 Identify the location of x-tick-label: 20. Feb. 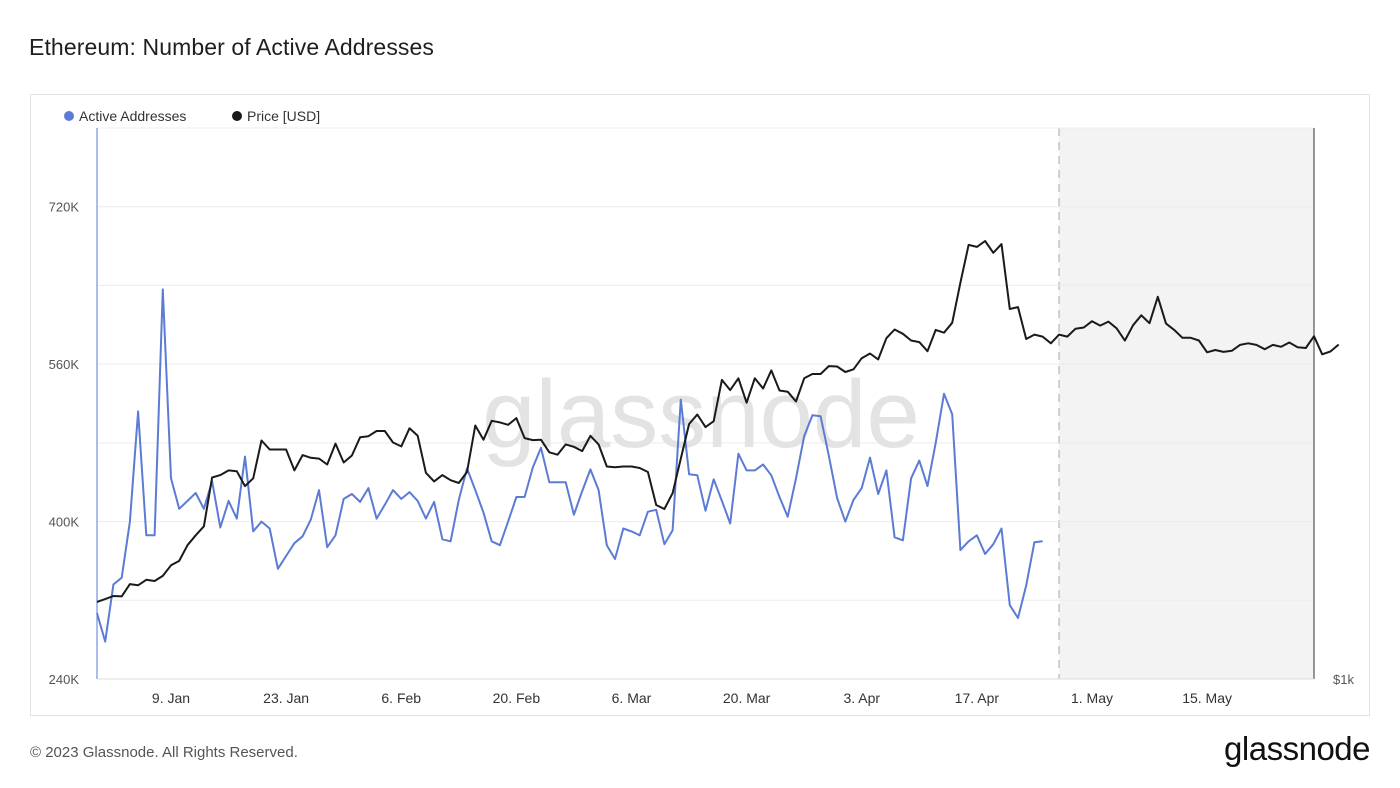
(517, 698).